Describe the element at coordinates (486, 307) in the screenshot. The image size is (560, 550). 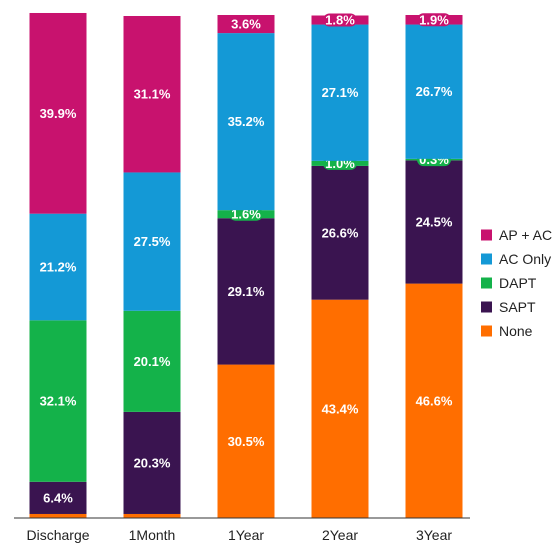
I see `legend-swatch-sapt` at that location.